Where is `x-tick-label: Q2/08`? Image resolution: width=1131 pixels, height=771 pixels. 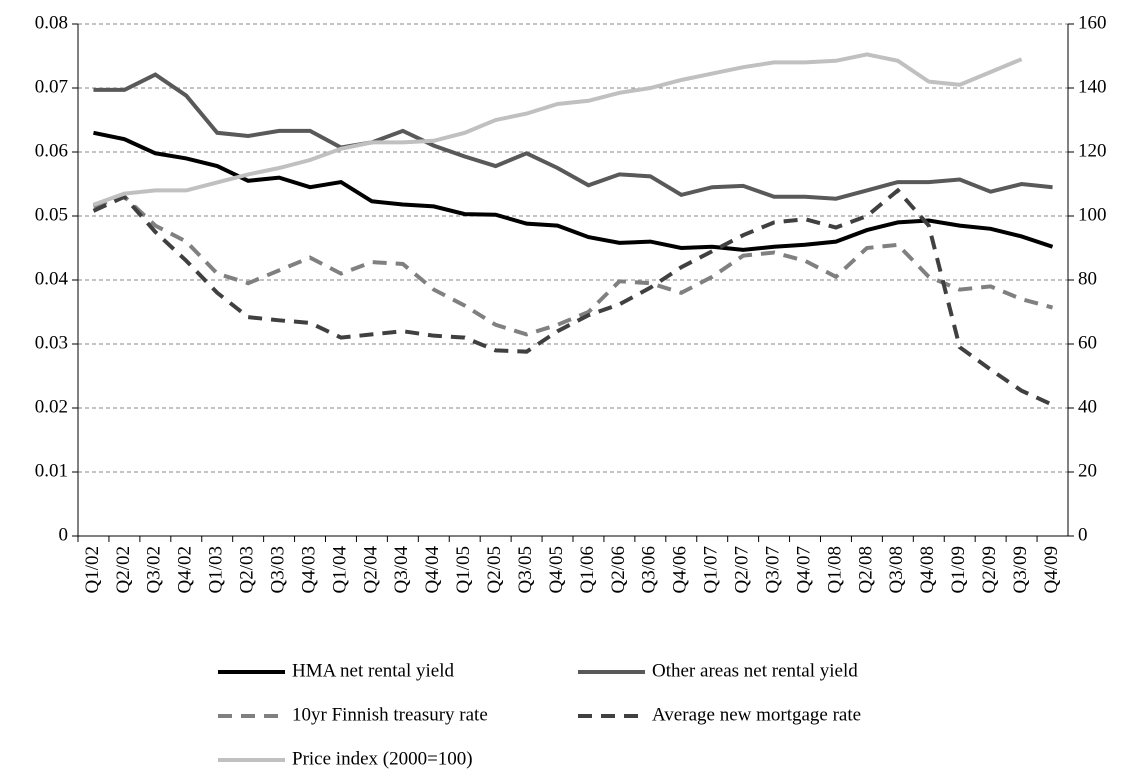 x-tick-label: Q2/08 is located at coordinates (865, 570).